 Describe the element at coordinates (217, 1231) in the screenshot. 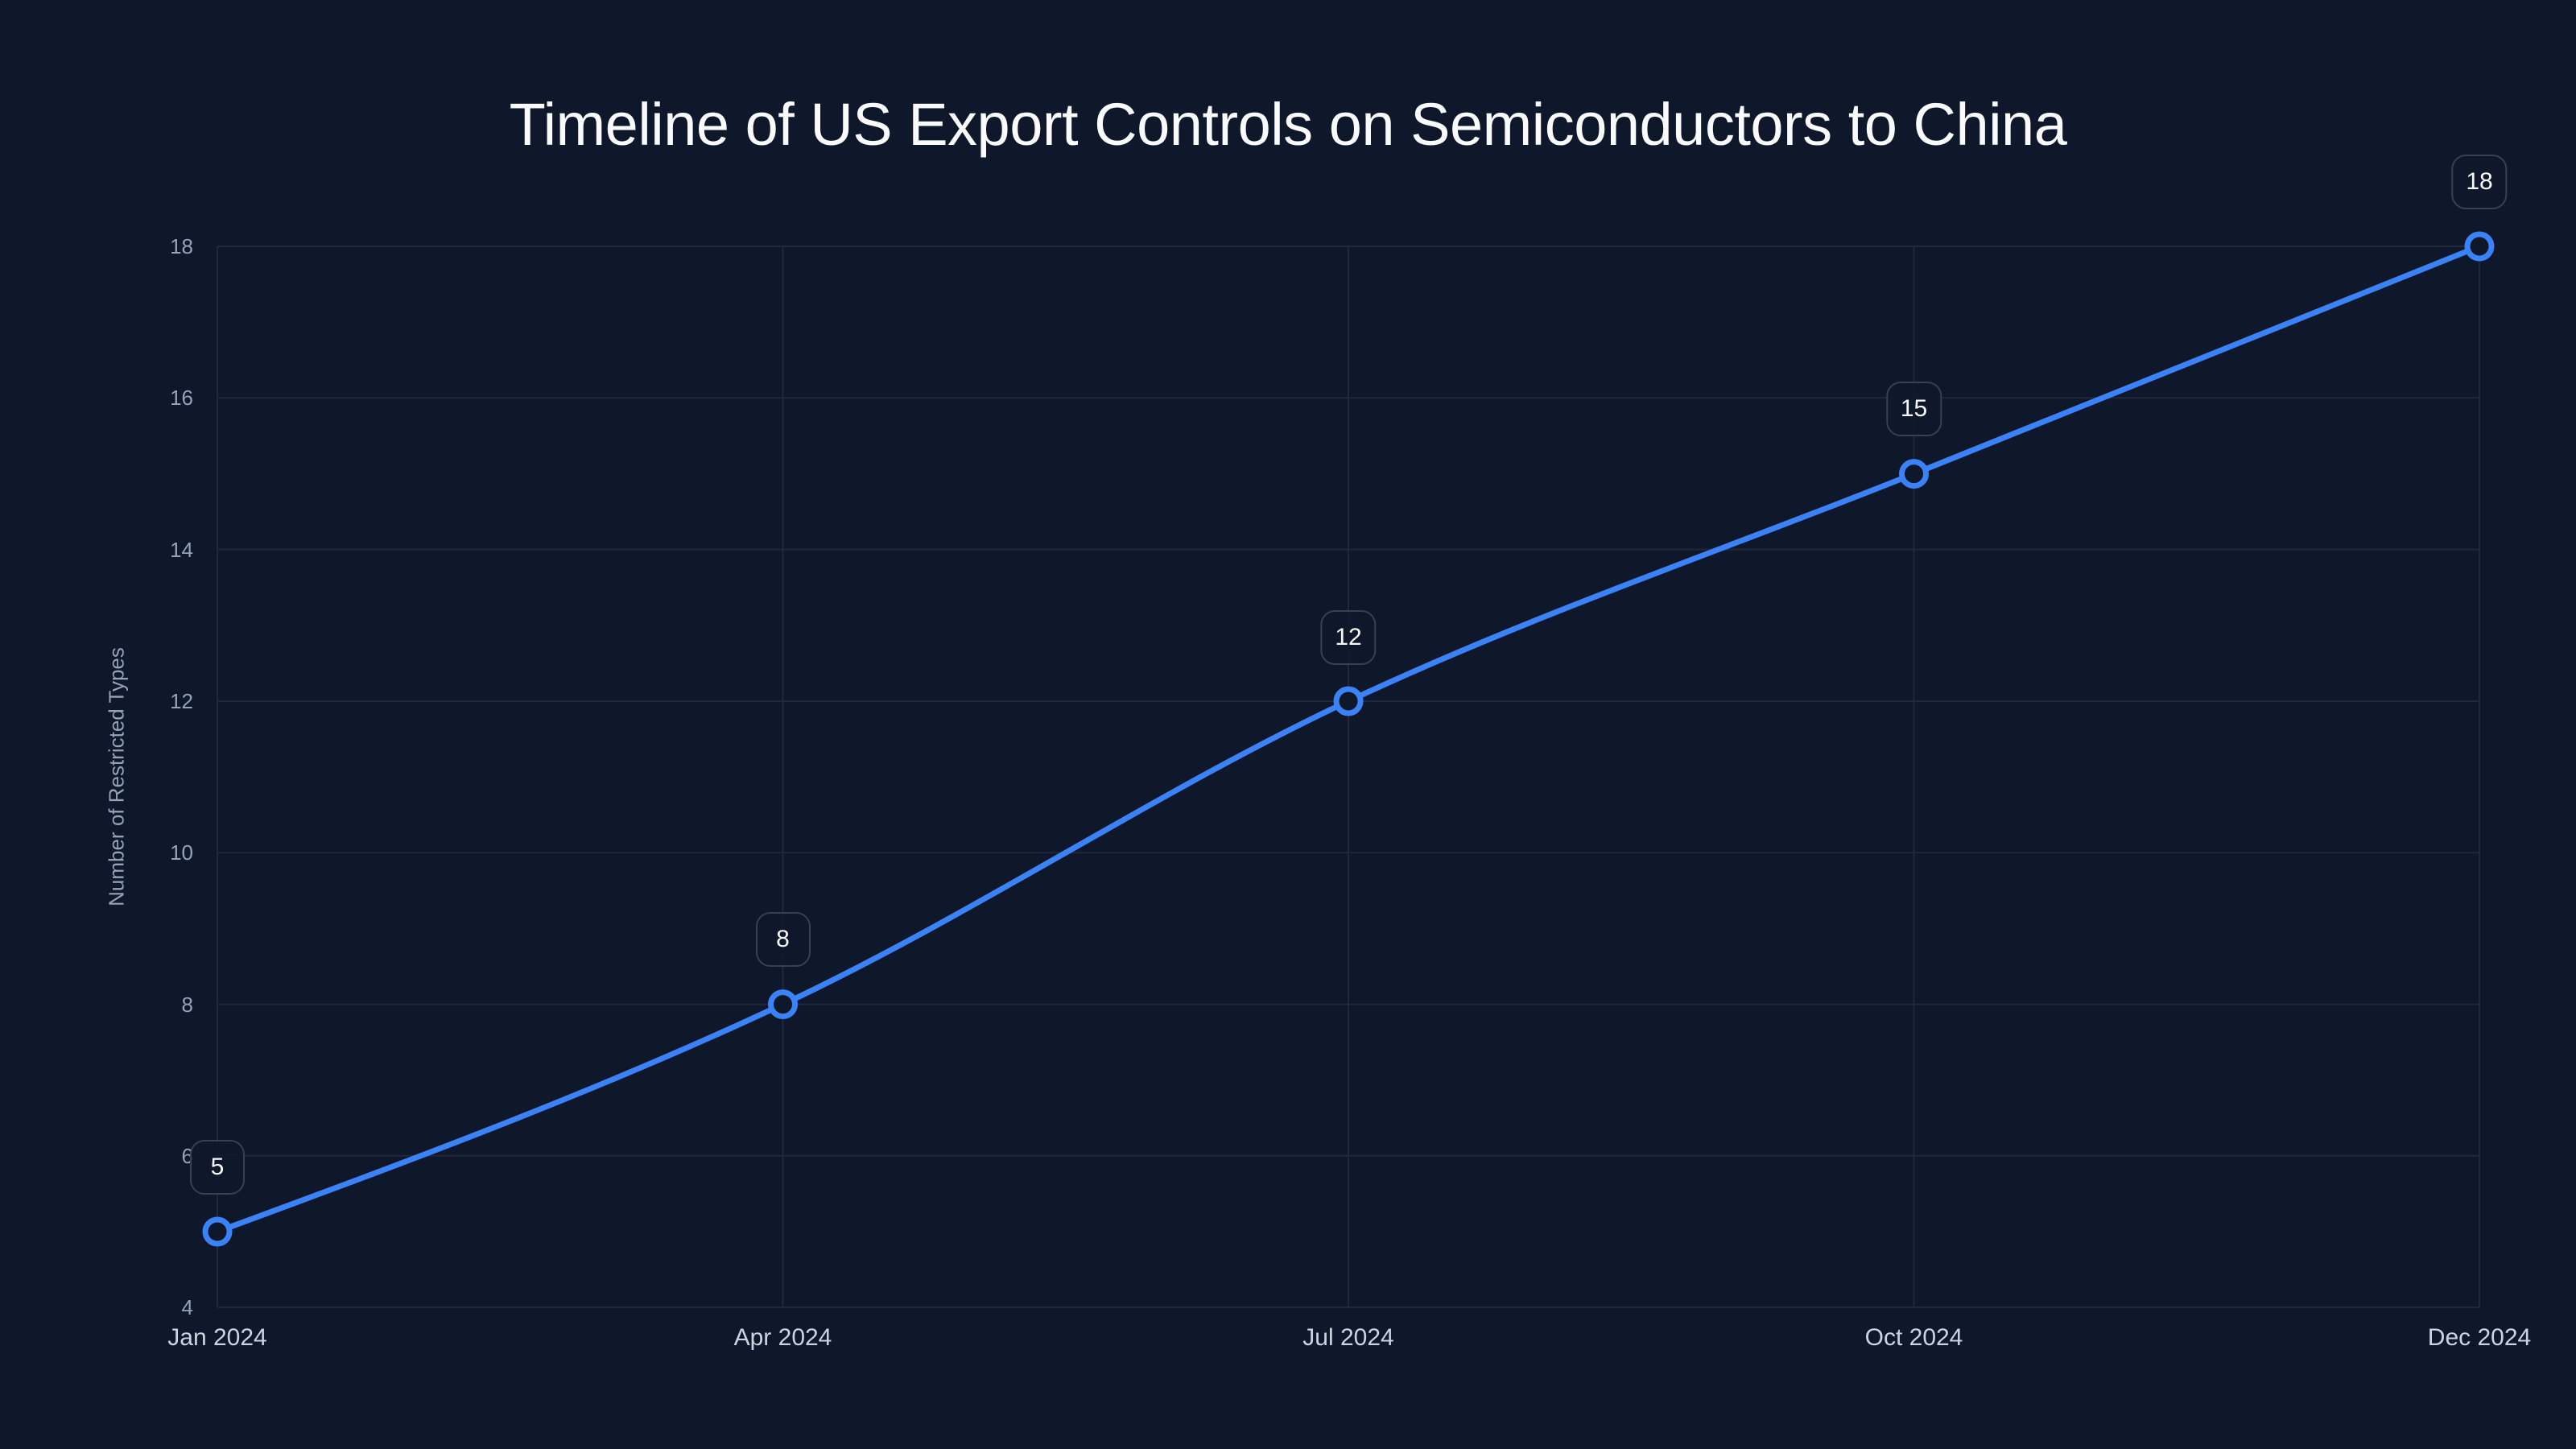

I see `data-point-jan` at that location.